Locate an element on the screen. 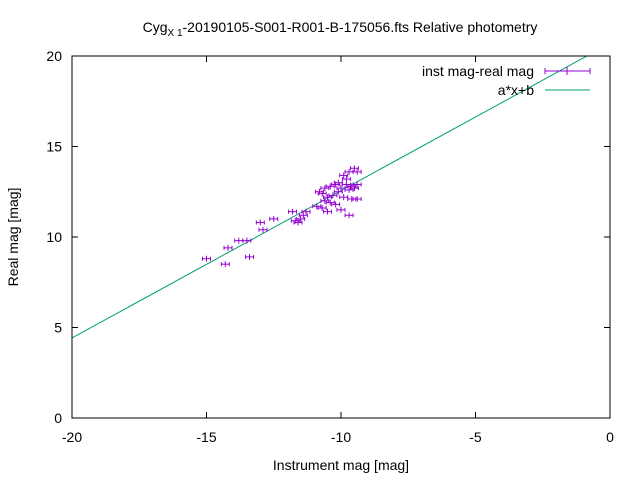 This screenshot has width=640, height=480. x-tick-label: -15 is located at coordinates (206, 437).